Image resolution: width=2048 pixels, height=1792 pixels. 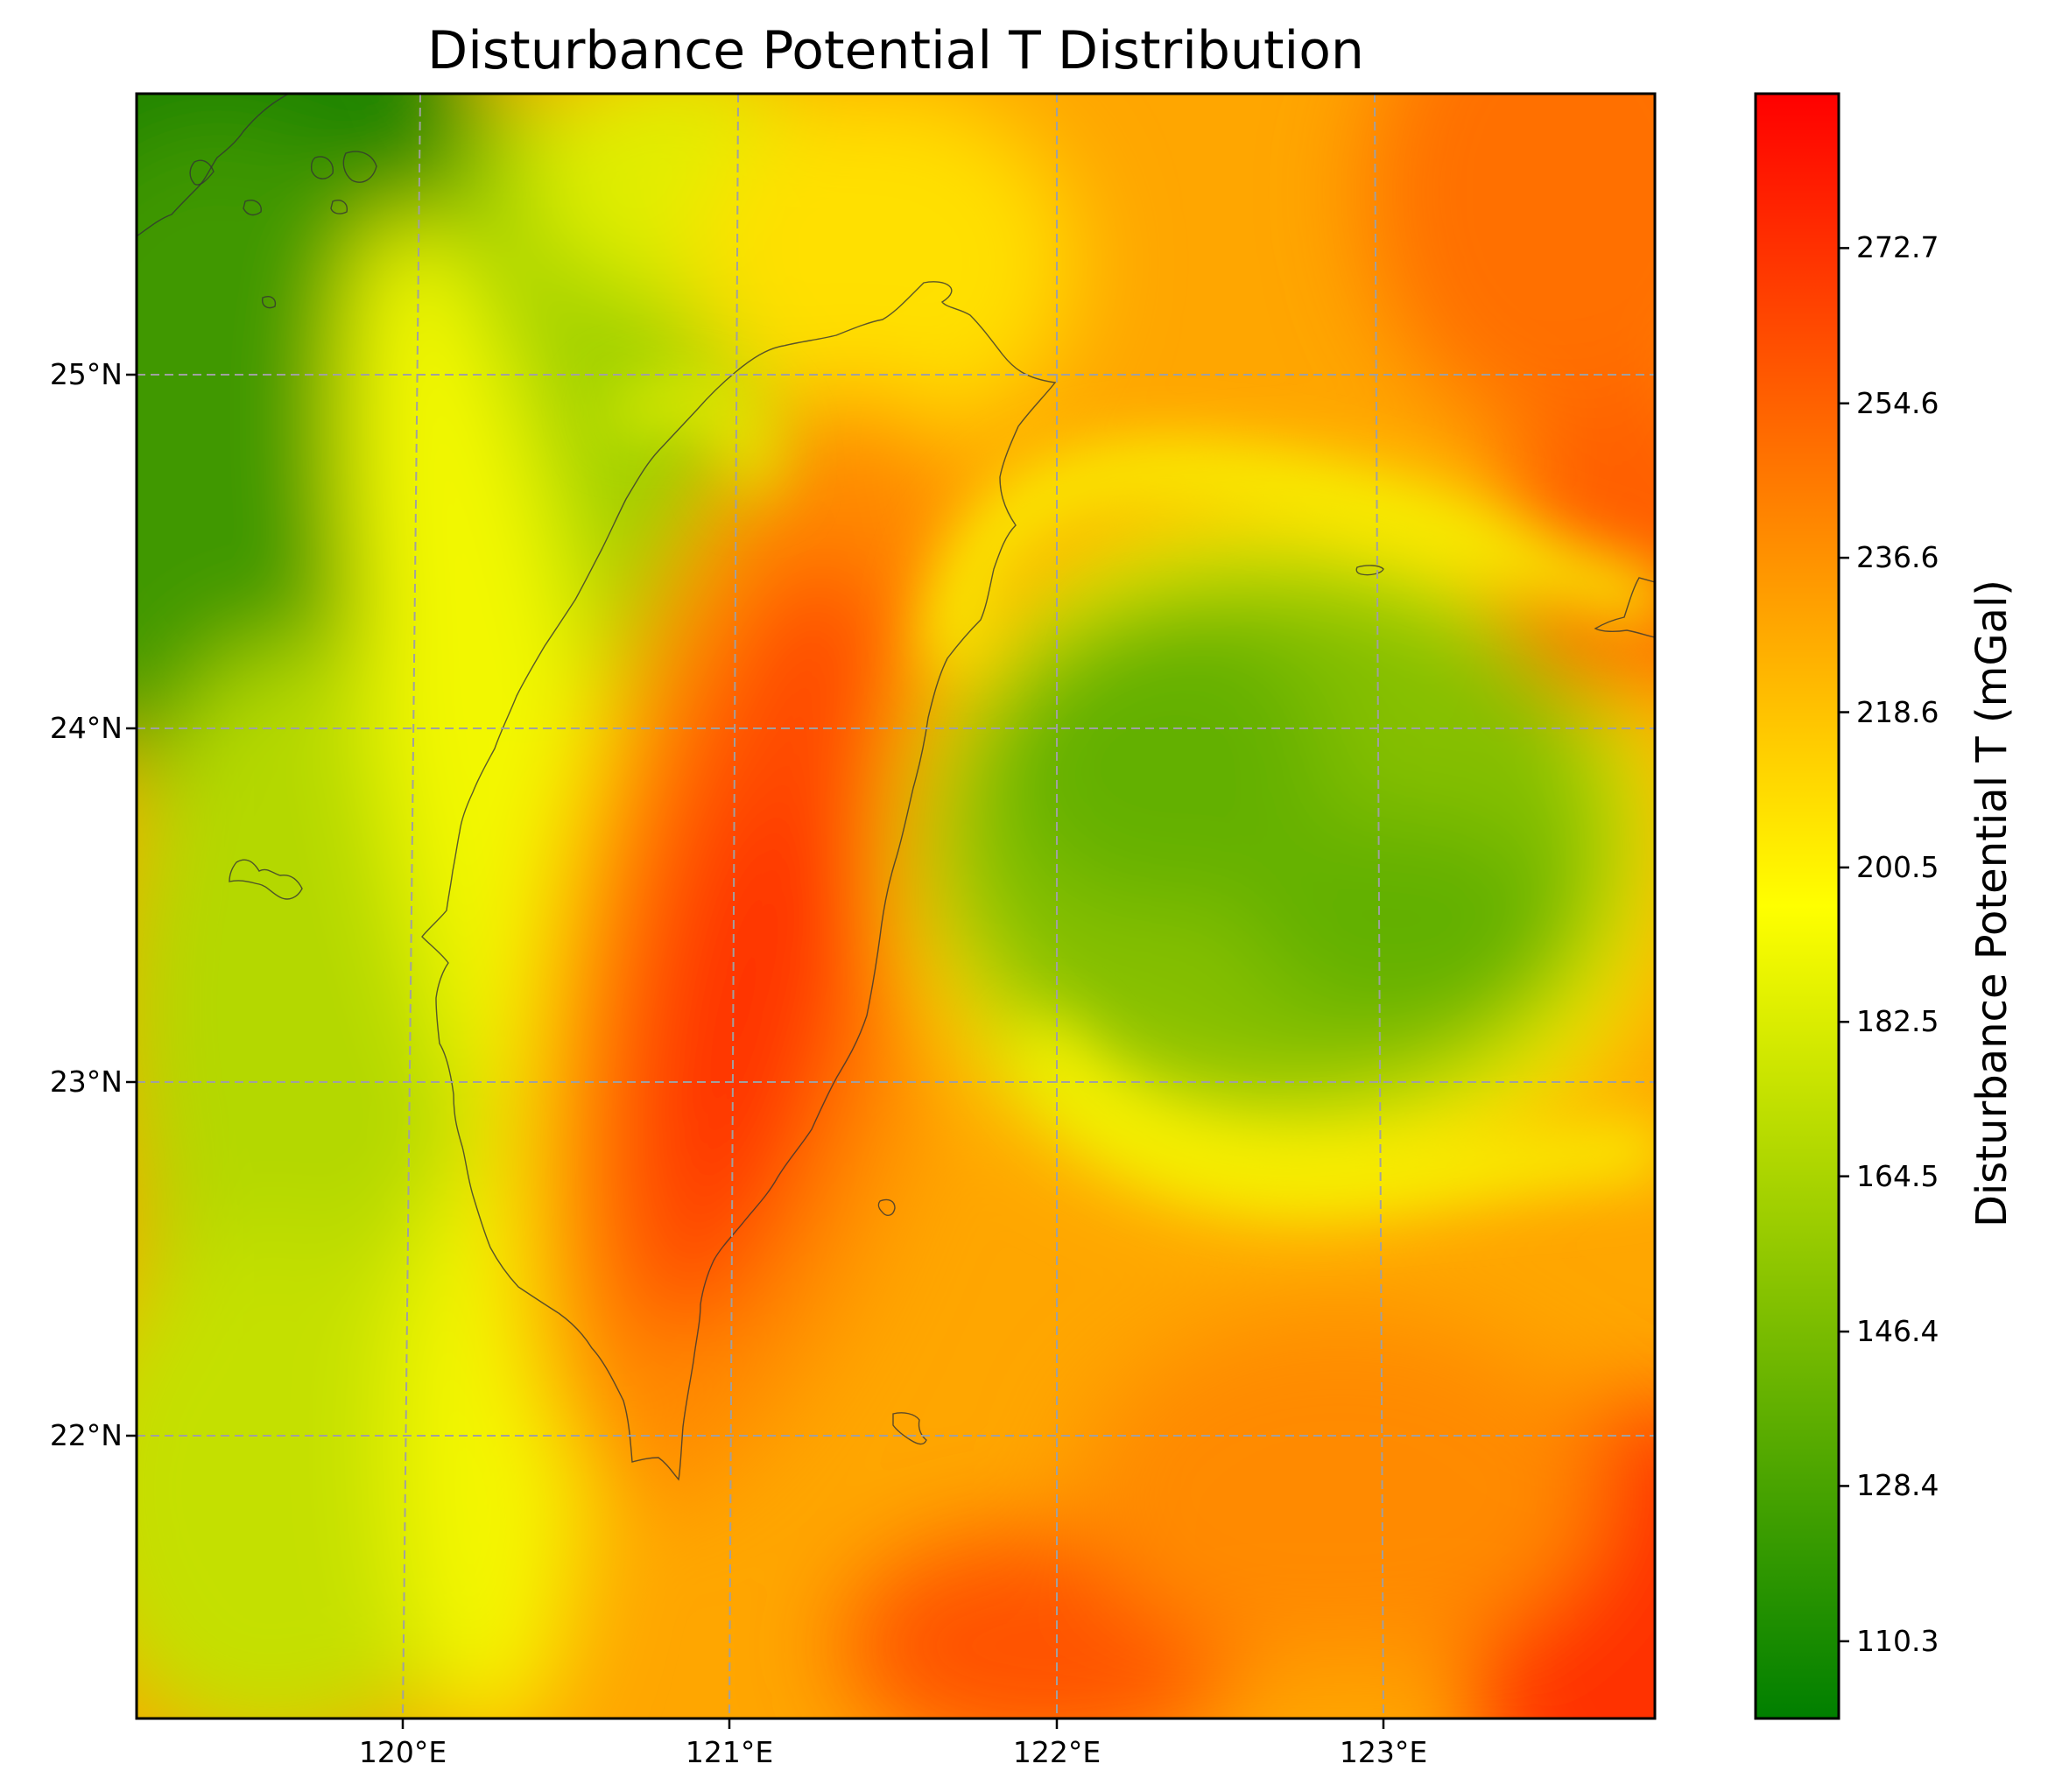 I want to click on green-island-coastline, so click(x=886, y=1207).